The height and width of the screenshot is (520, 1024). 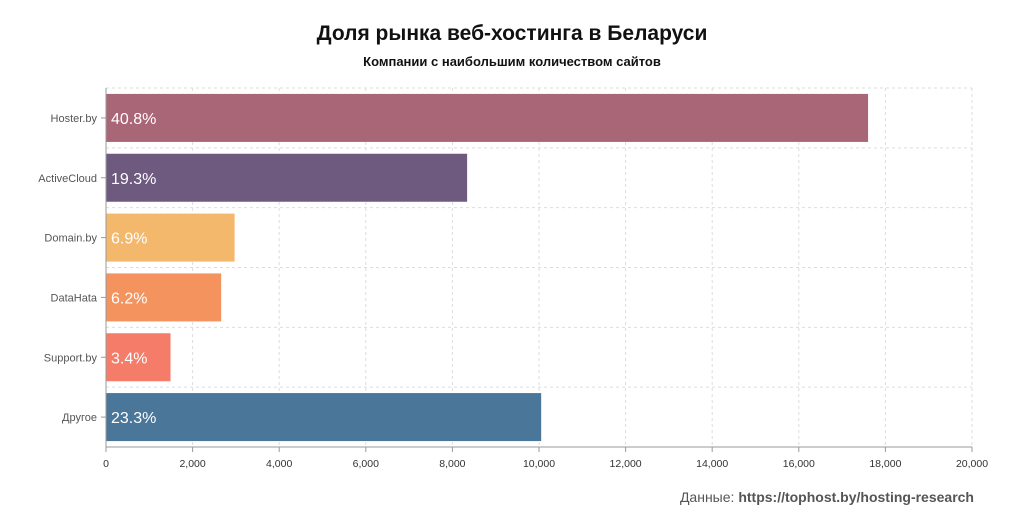 What do you see at coordinates (129, 239) in the screenshot?
I see `data-label: 6.9%` at bounding box center [129, 239].